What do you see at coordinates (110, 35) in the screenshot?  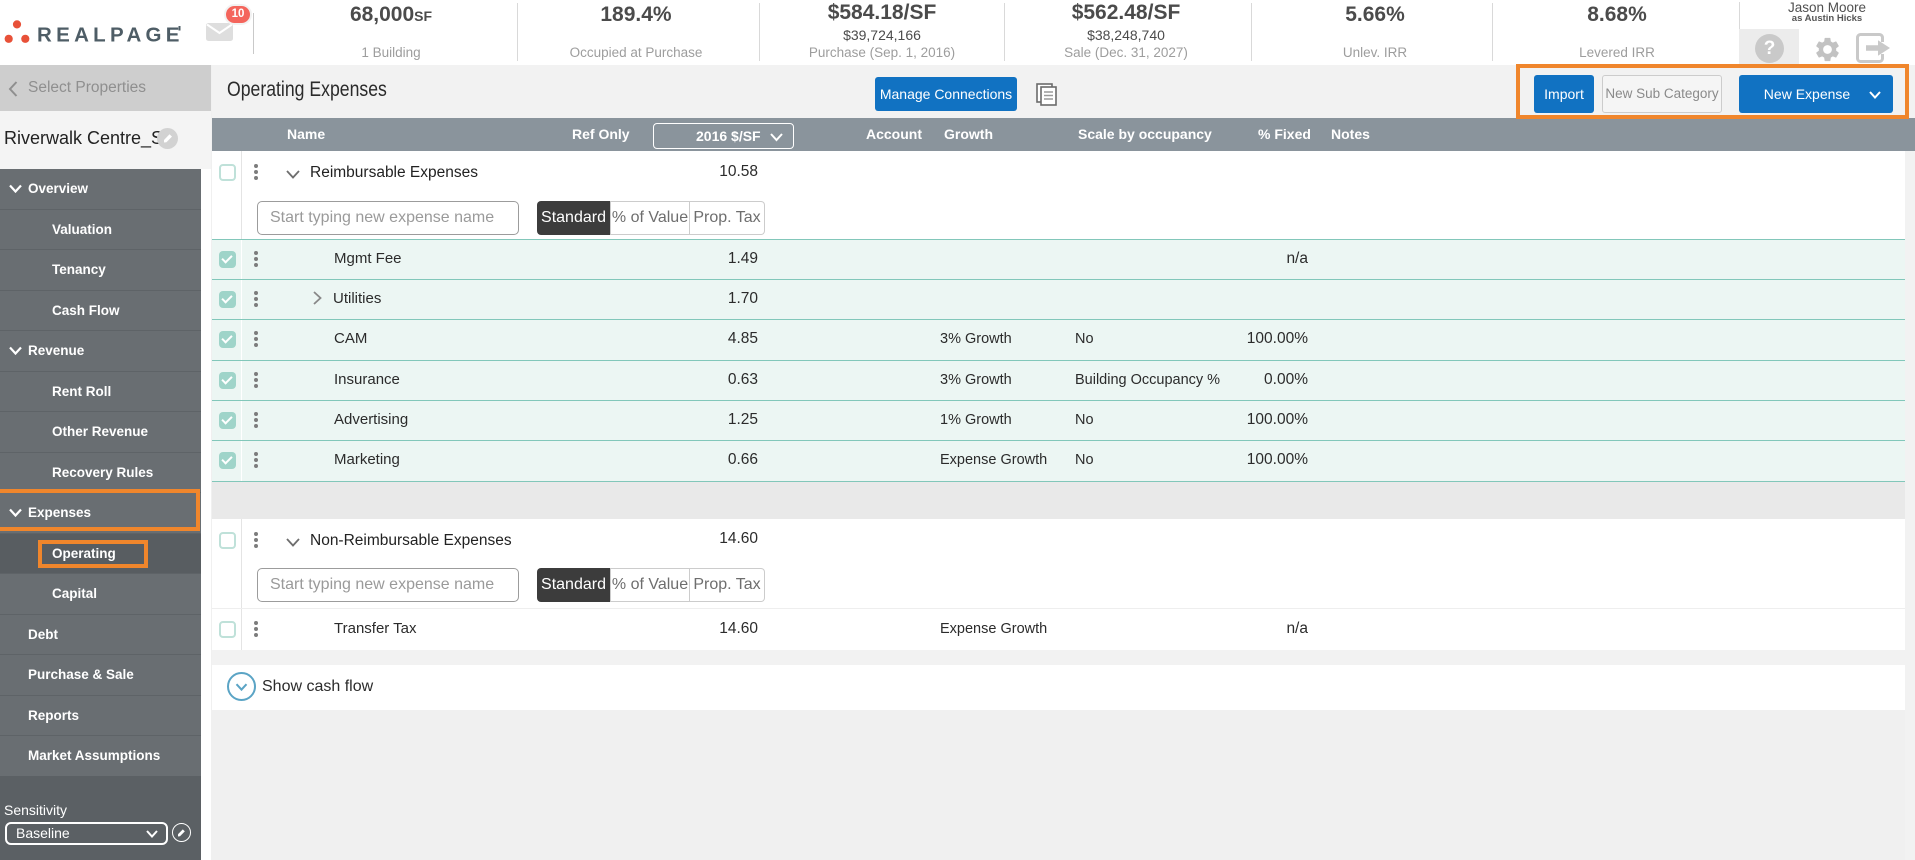 I see `svg-text: REALPAGE` at bounding box center [110, 35].